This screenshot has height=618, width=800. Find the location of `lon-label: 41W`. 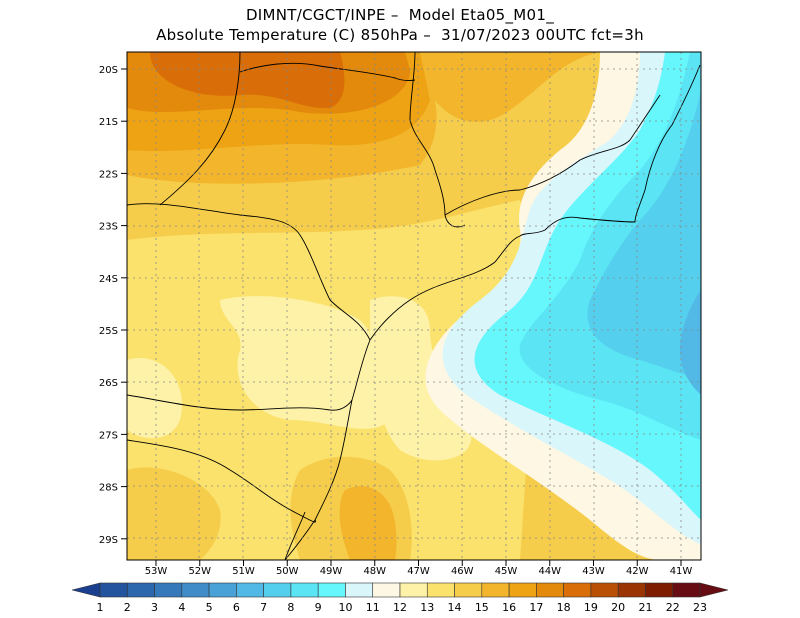

lon-label: 41W is located at coordinates (681, 571).